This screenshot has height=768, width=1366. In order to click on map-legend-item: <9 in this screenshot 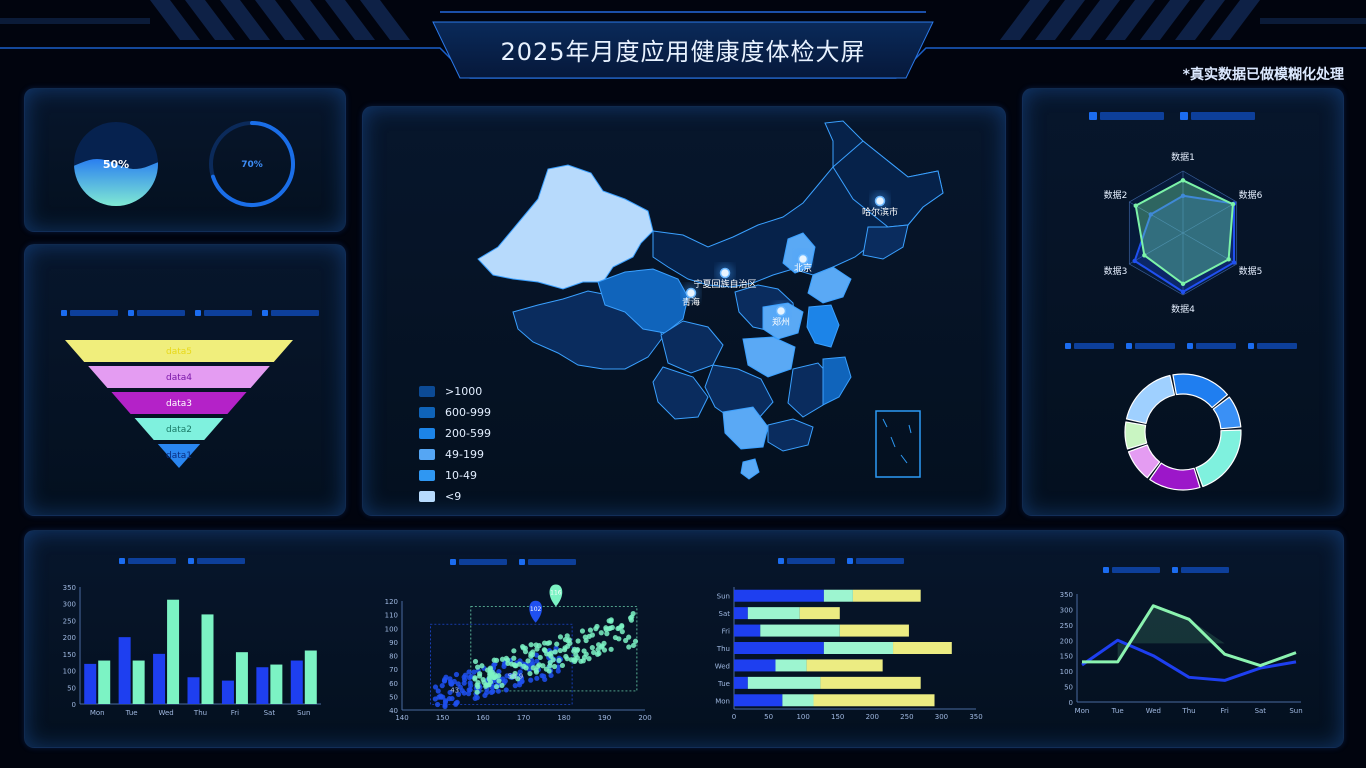, I will do `click(455, 496)`.